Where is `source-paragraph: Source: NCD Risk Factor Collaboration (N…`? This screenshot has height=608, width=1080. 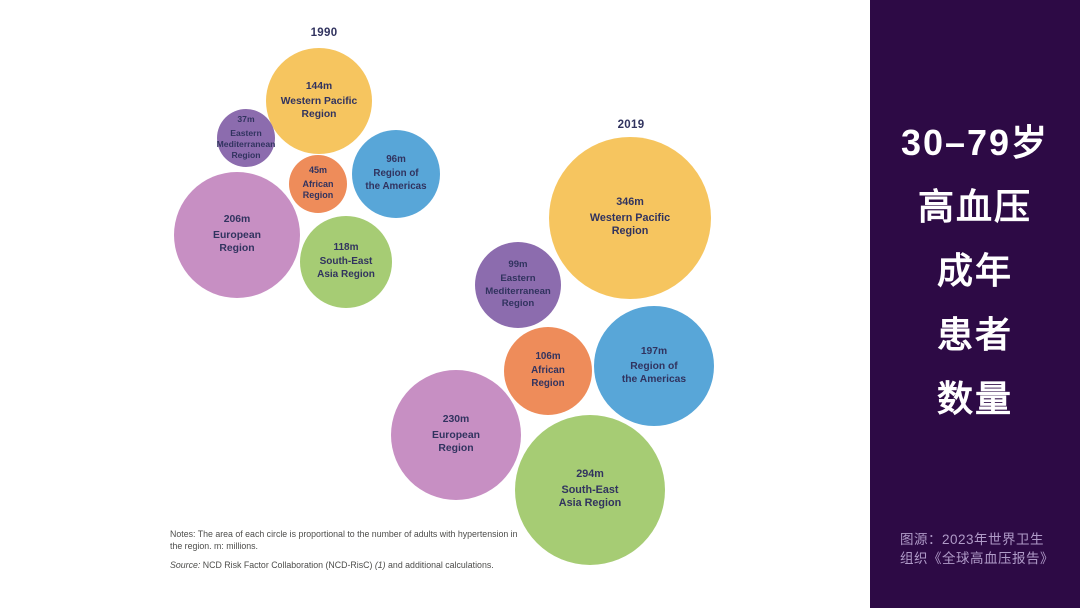
source-paragraph: Source: NCD Risk Factor Collaboration (N… is located at coordinates (345, 565).